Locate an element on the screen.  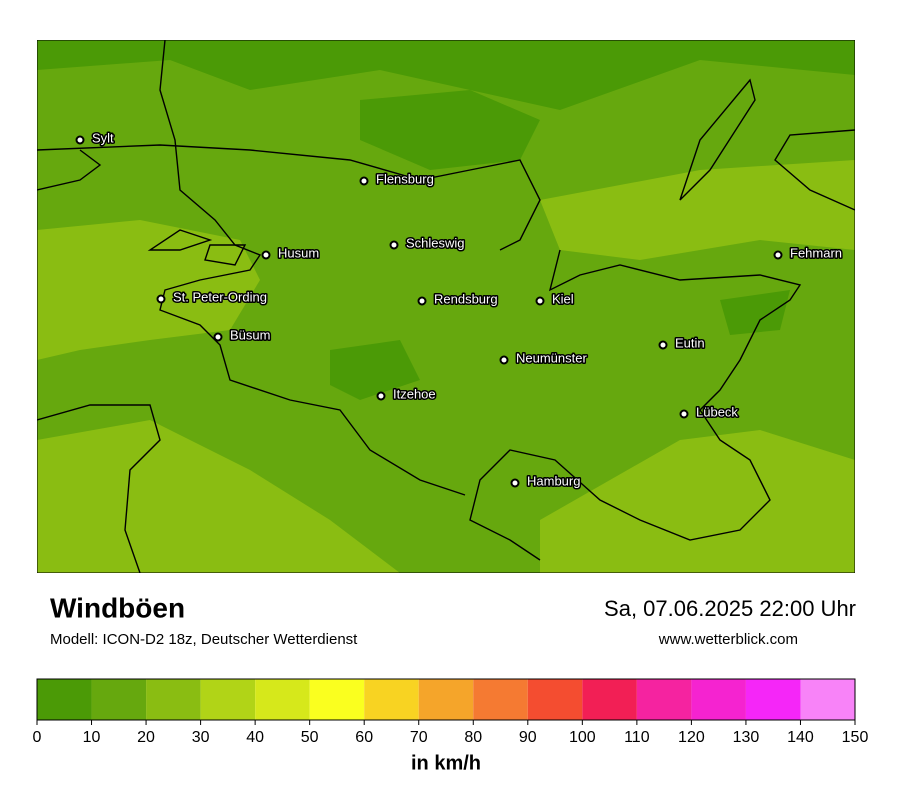
legend-tick-label: 130 is located at coordinates (746, 737).